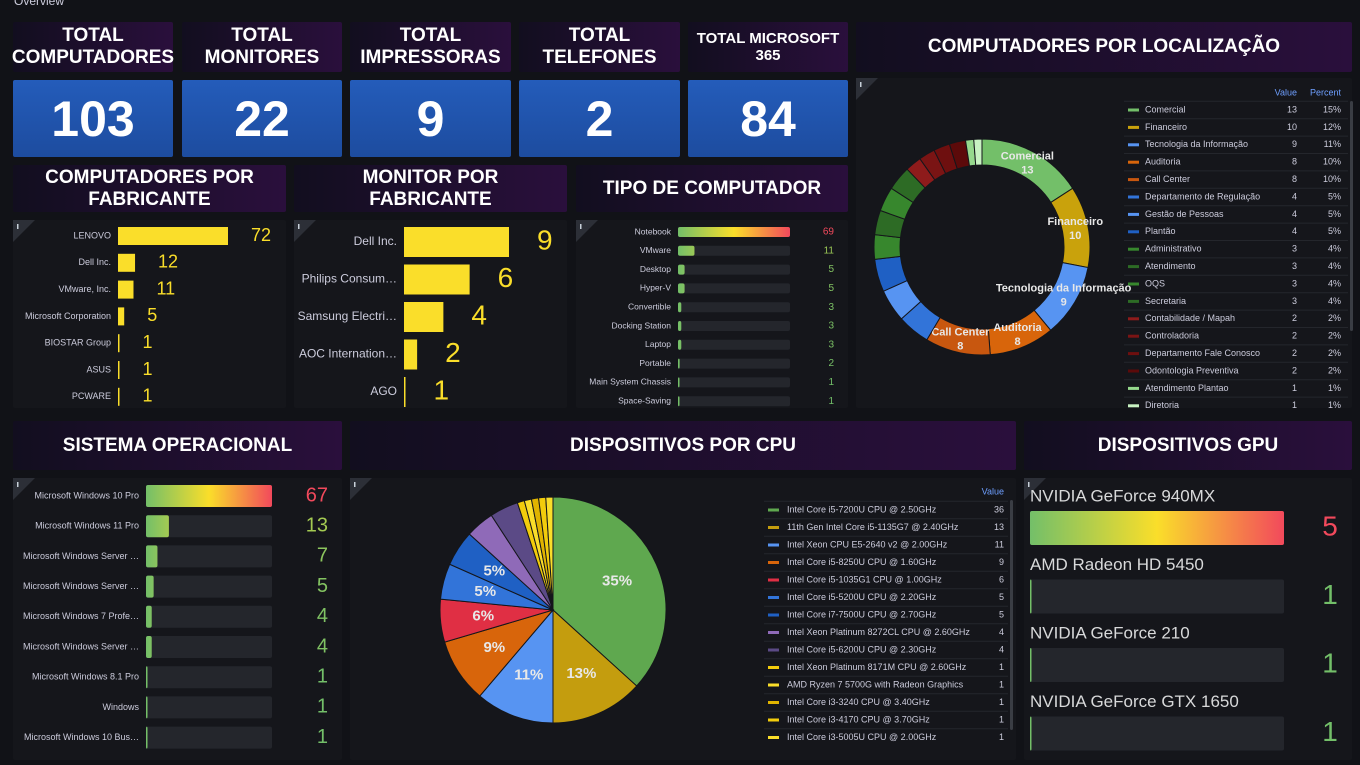 This screenshot has width=1360, height=765. What do you see at coordinates (656, 288) in the screenshot?
I see `bar-label: Hyper-V` at bounding box center [656, 288].